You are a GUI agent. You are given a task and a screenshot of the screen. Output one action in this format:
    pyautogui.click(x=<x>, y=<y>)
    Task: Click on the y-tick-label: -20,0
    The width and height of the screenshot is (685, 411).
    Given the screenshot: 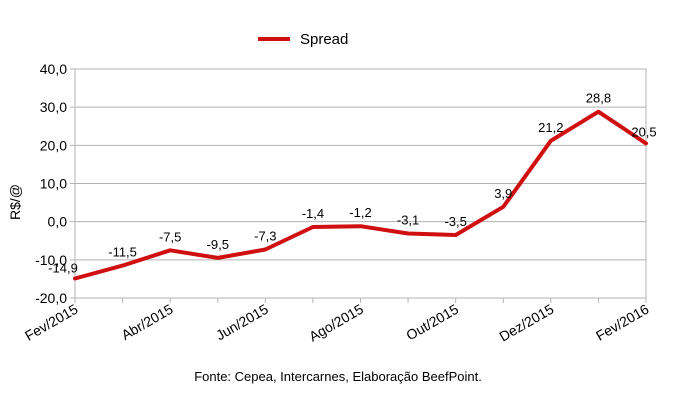 What is the action you would take?
    pyautogui.click(x=51, y=298)
    